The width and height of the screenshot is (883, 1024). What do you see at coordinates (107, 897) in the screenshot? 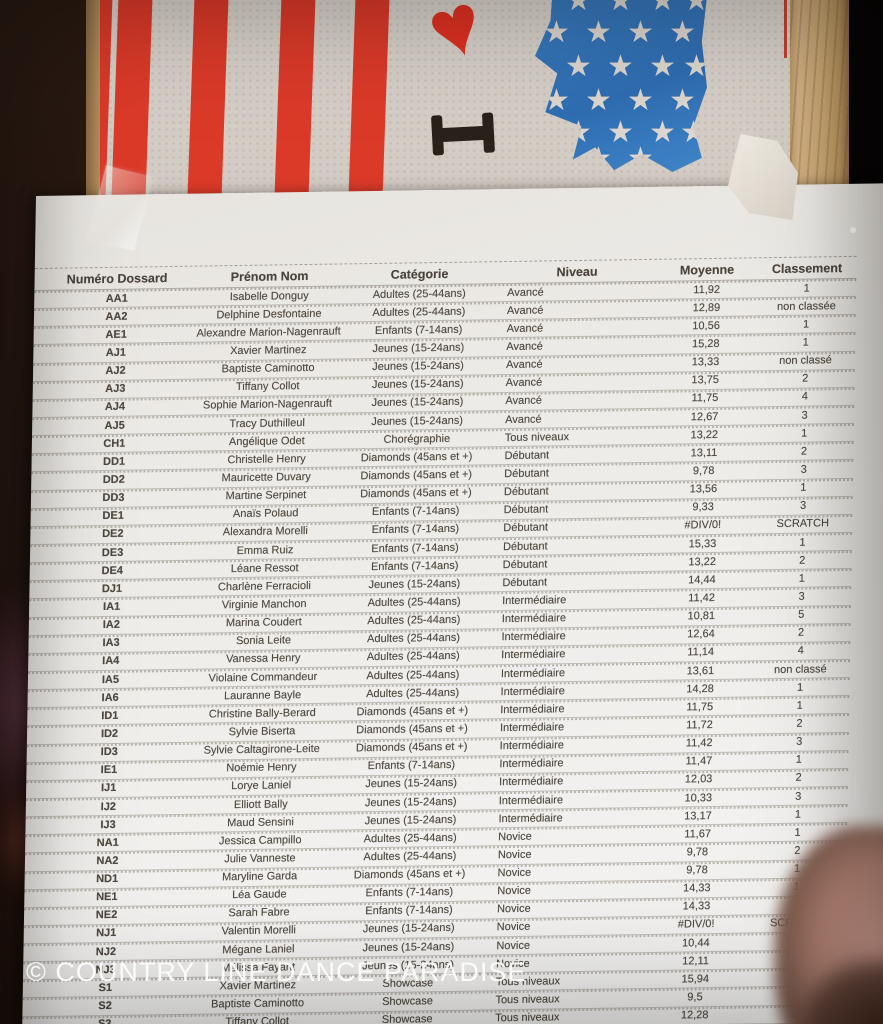
I see `cell-dossard: NE1` at bounding box center [107, 897].